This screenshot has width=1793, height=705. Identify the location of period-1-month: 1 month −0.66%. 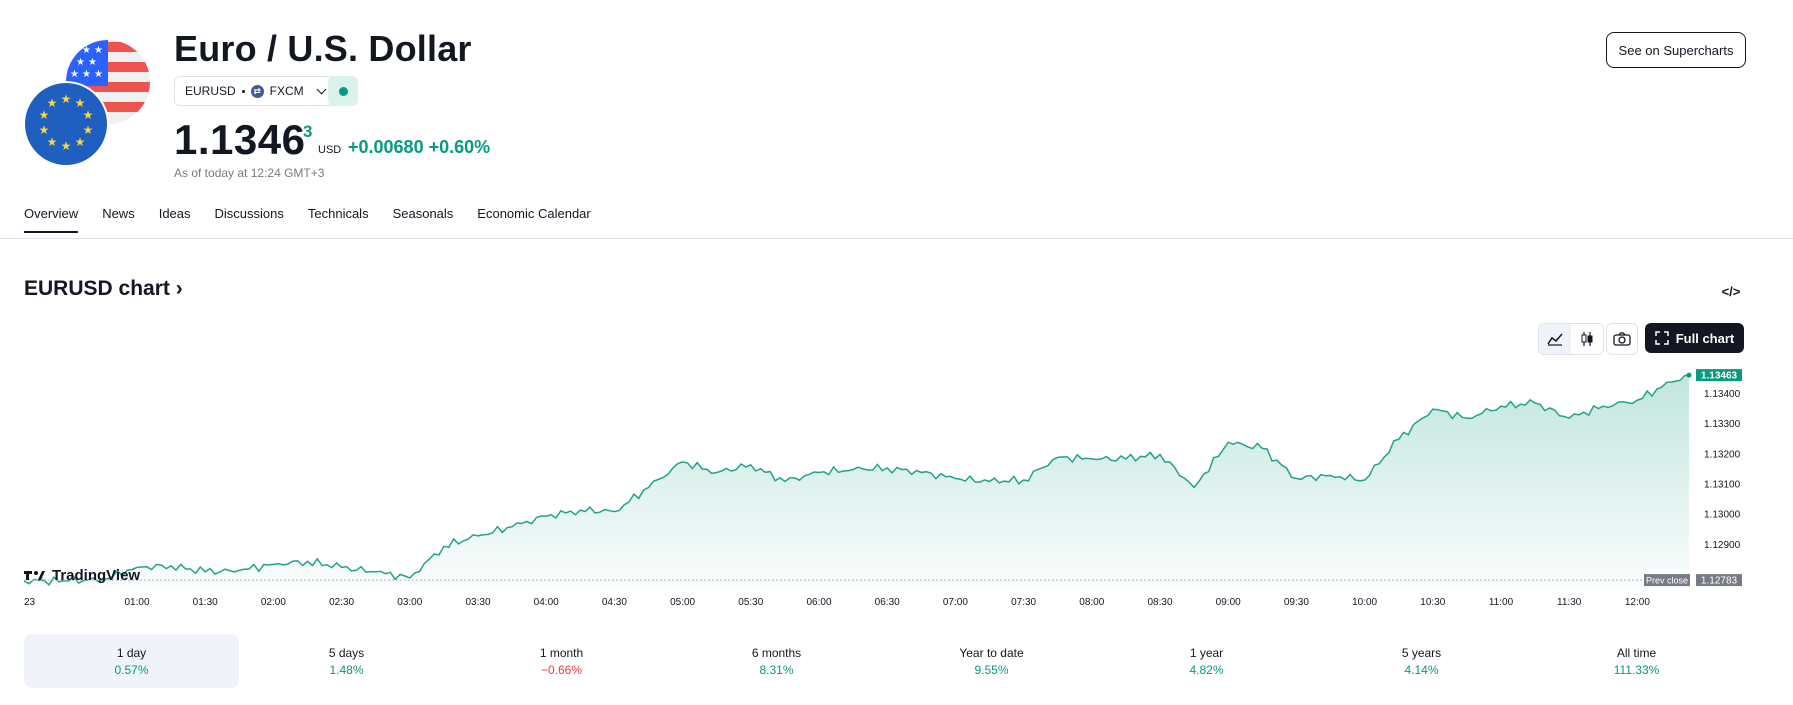
(561, 661).